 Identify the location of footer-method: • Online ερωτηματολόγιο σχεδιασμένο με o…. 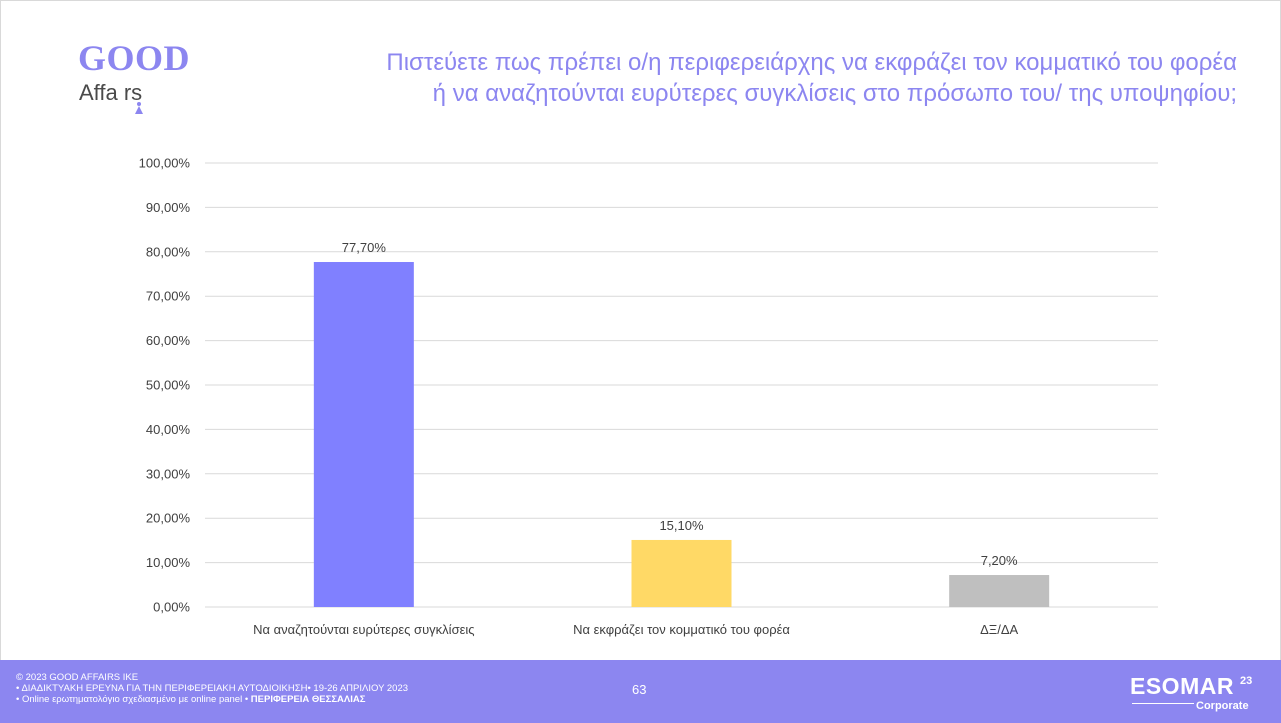
(132, 699).